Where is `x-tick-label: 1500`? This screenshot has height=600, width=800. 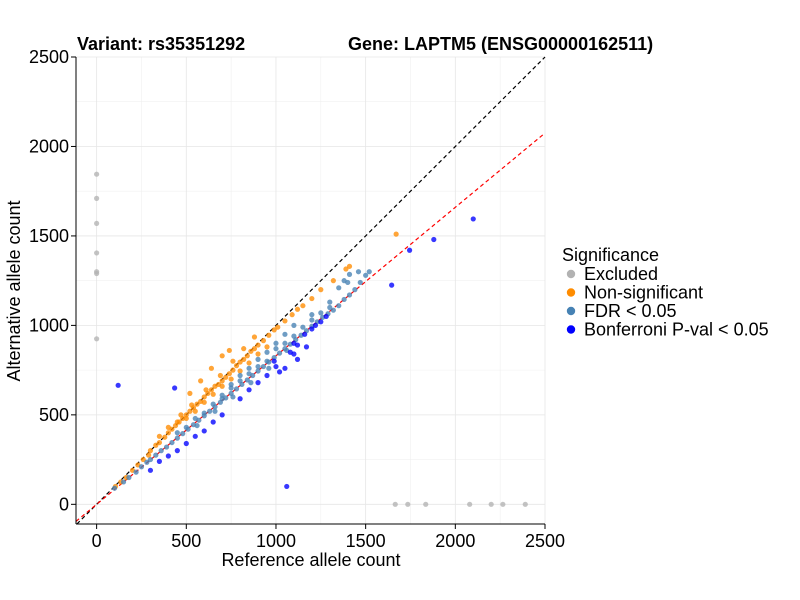 x-tick-label: 1500 is located at coordinates (366, 541).